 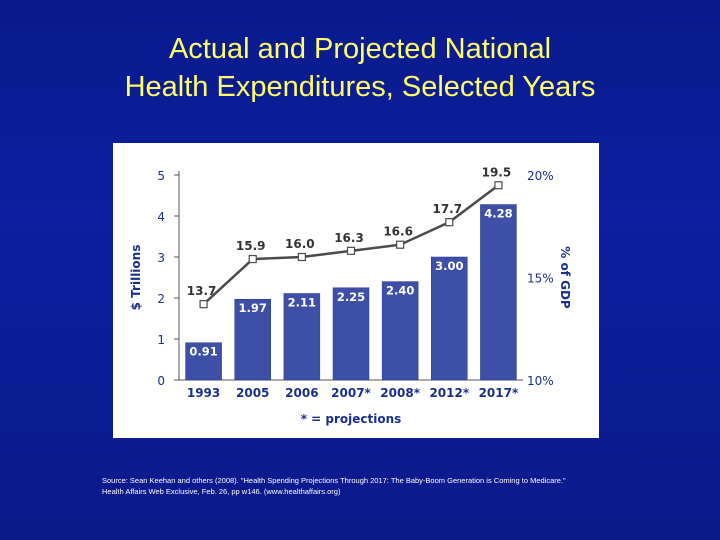 What do you see at coordinates (400, 393) in the screenshot?
I see `x-tick-label: 2008*` at bounding box center [400, 393].